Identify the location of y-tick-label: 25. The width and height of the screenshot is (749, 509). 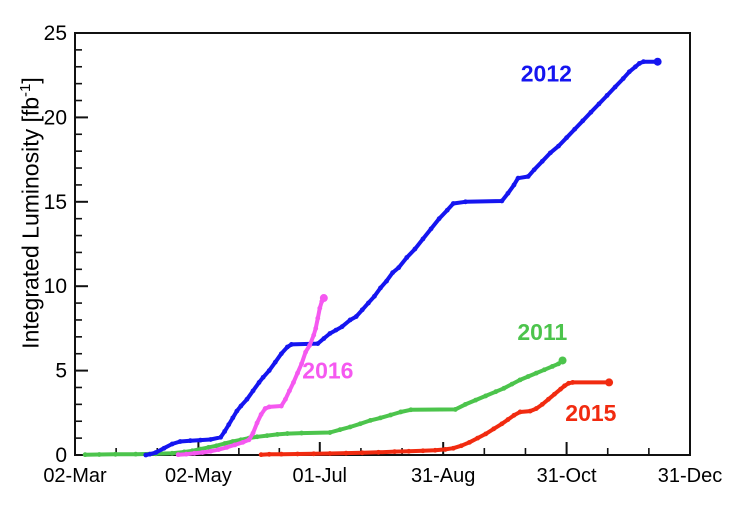
(55, 33).